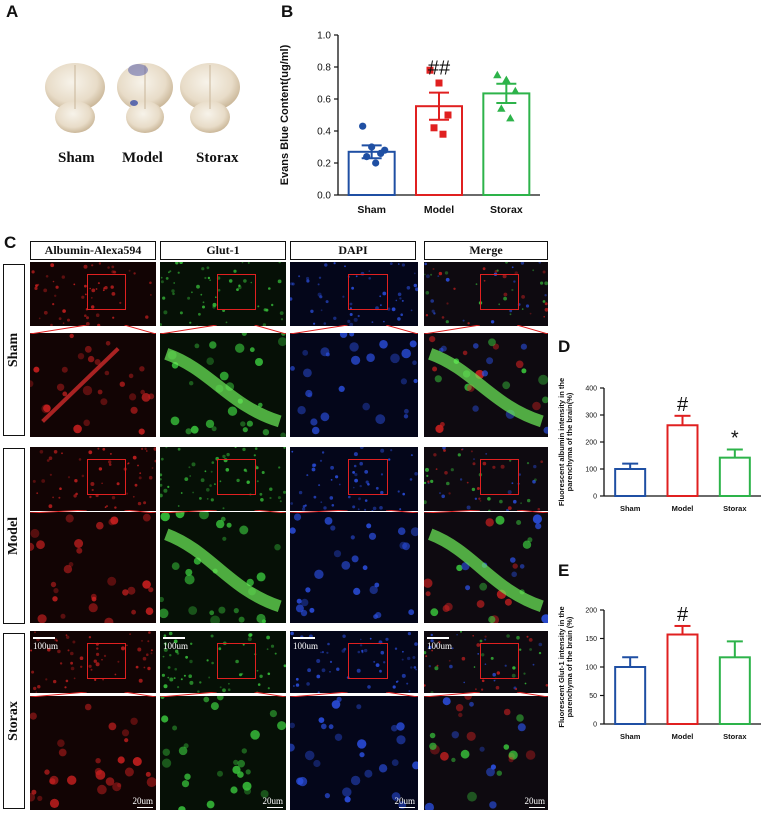  Describe the element at coordinates (145, 98) in the screenshot. I see `brain-model` at that location.